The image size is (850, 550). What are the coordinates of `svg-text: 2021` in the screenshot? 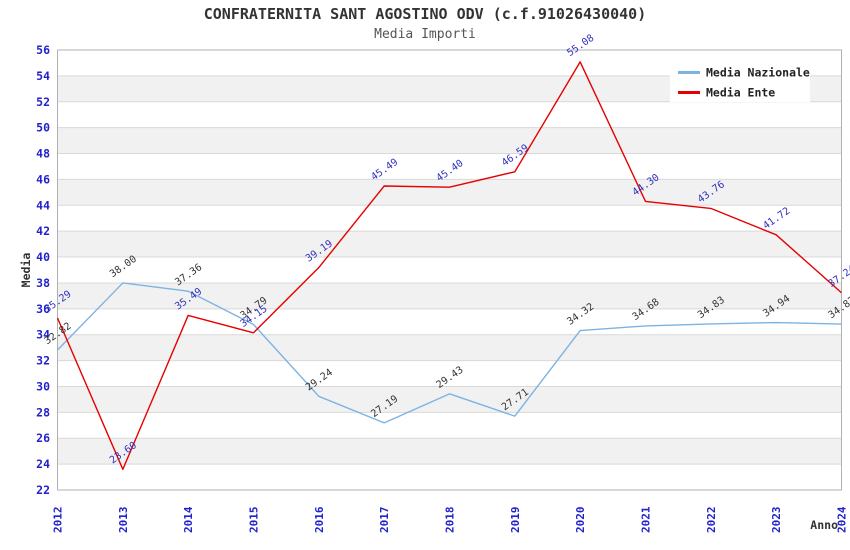 It's located at (646, 519).